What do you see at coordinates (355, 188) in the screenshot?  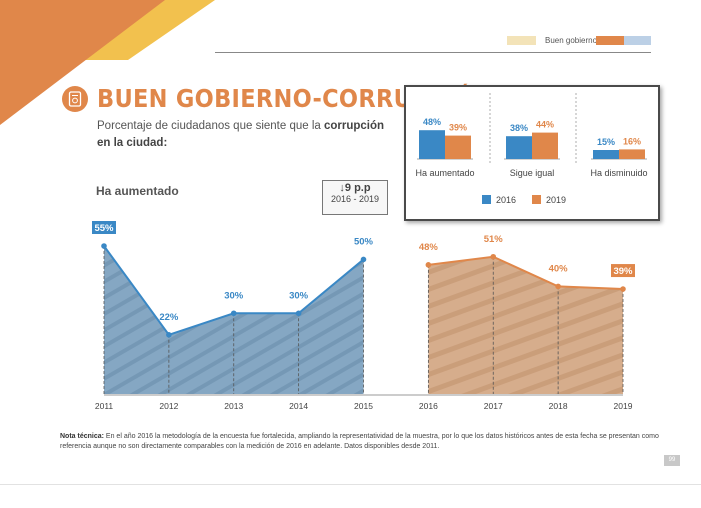 I see `change-value: ↓9 p.p` at bounding box center [355, 188].